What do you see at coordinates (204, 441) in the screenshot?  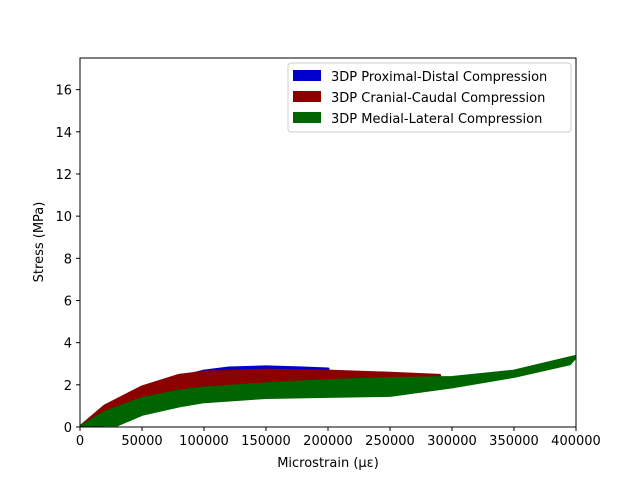 I see `x-tick-label: 100000` at bounding box center [204, 441].